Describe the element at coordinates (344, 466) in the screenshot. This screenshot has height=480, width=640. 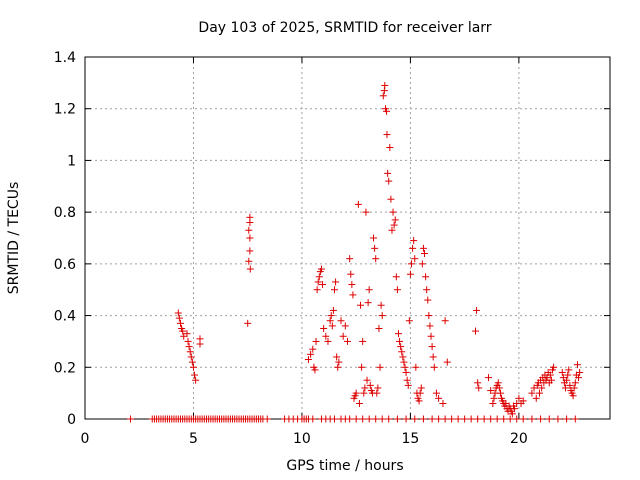
I see `x-axis-label: GPS time / hours` at that location.